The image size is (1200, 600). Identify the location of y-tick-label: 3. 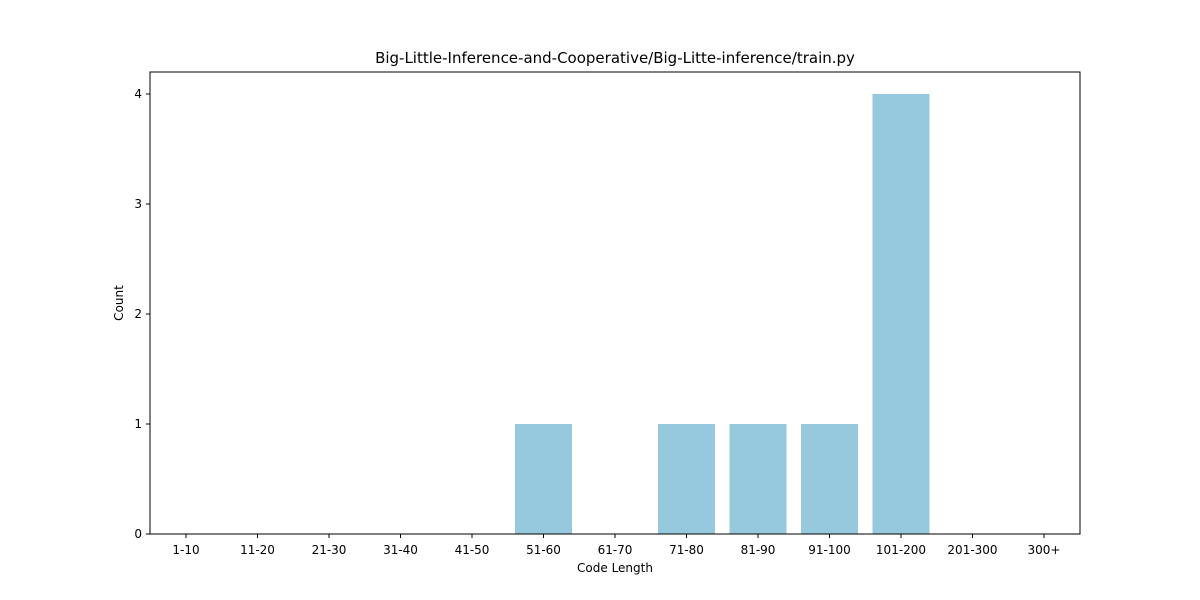
(138, 204).